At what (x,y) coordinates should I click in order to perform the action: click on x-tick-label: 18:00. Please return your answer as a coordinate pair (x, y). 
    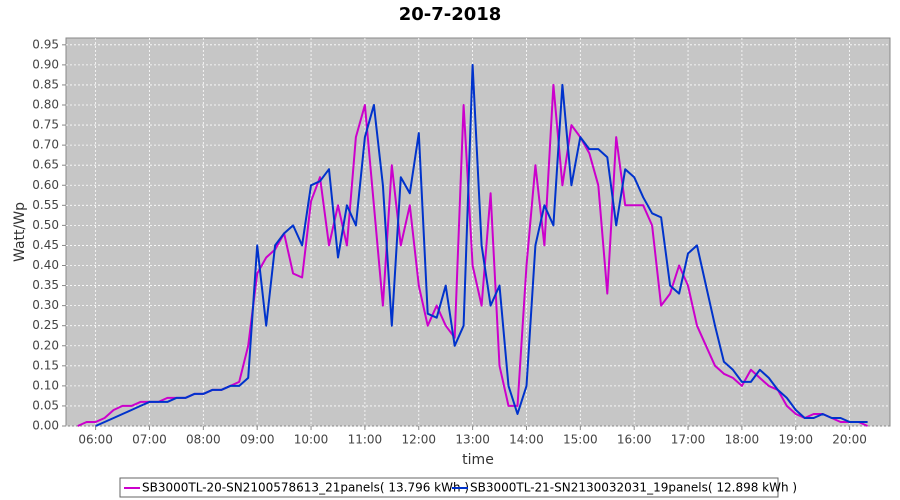
    Looking at the image, I should click on (742, 440).